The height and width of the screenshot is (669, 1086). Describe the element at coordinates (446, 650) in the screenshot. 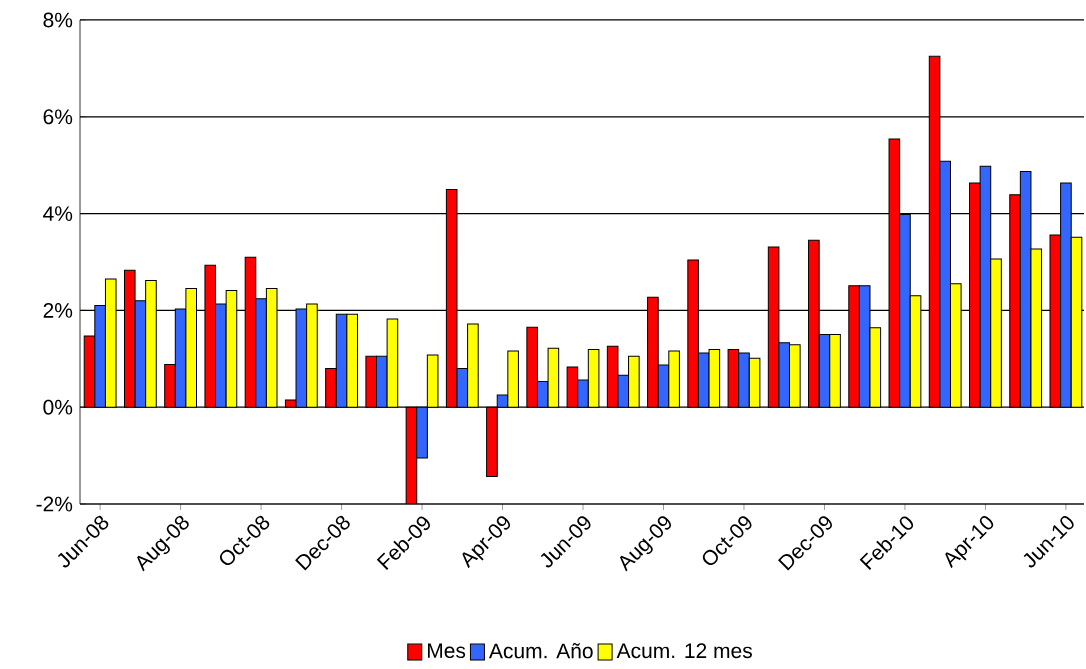

I see `legend-label: Mes` at that location.